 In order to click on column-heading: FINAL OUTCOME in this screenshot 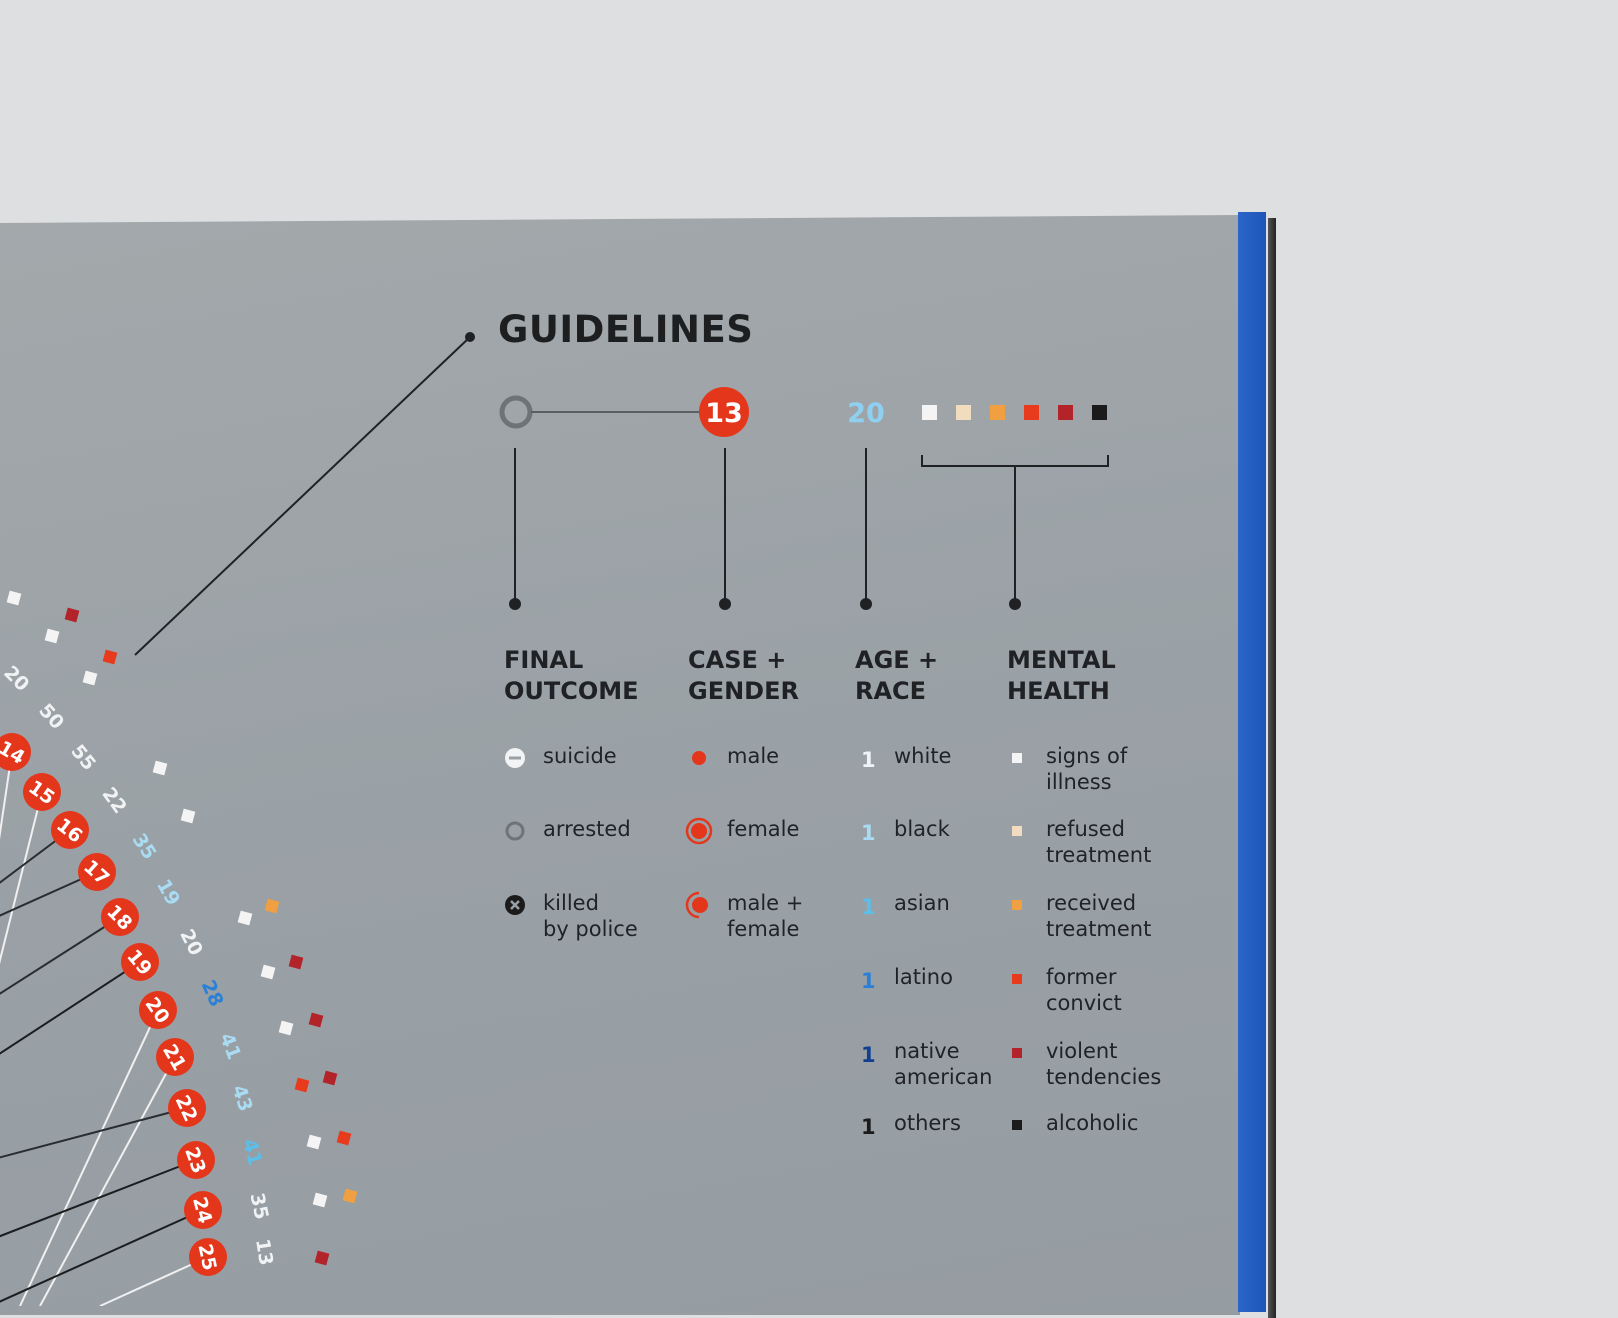, I will do `click(571, 676)`.